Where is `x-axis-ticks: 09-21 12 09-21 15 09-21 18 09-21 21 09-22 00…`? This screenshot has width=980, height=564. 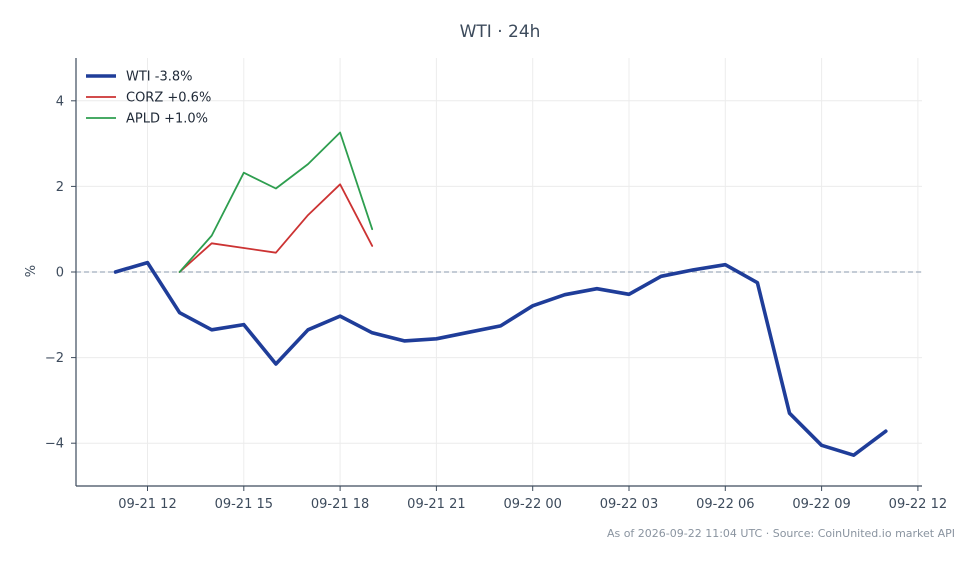 x-axis-ticks: 09-21 12 09-21 15 09-21 18 09-21 21 09-22 00… is located at coordinates (532, 499).